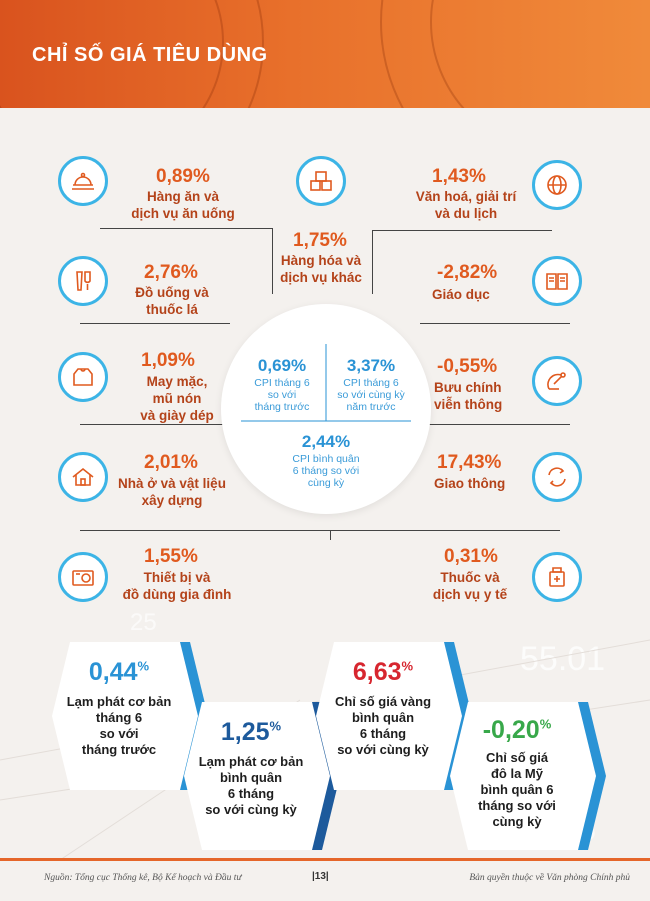 The image size is (650, 901). Describe the element at coordinates (183, 176) in the screenshot. I see `category-percent: 0,89%` at that location.